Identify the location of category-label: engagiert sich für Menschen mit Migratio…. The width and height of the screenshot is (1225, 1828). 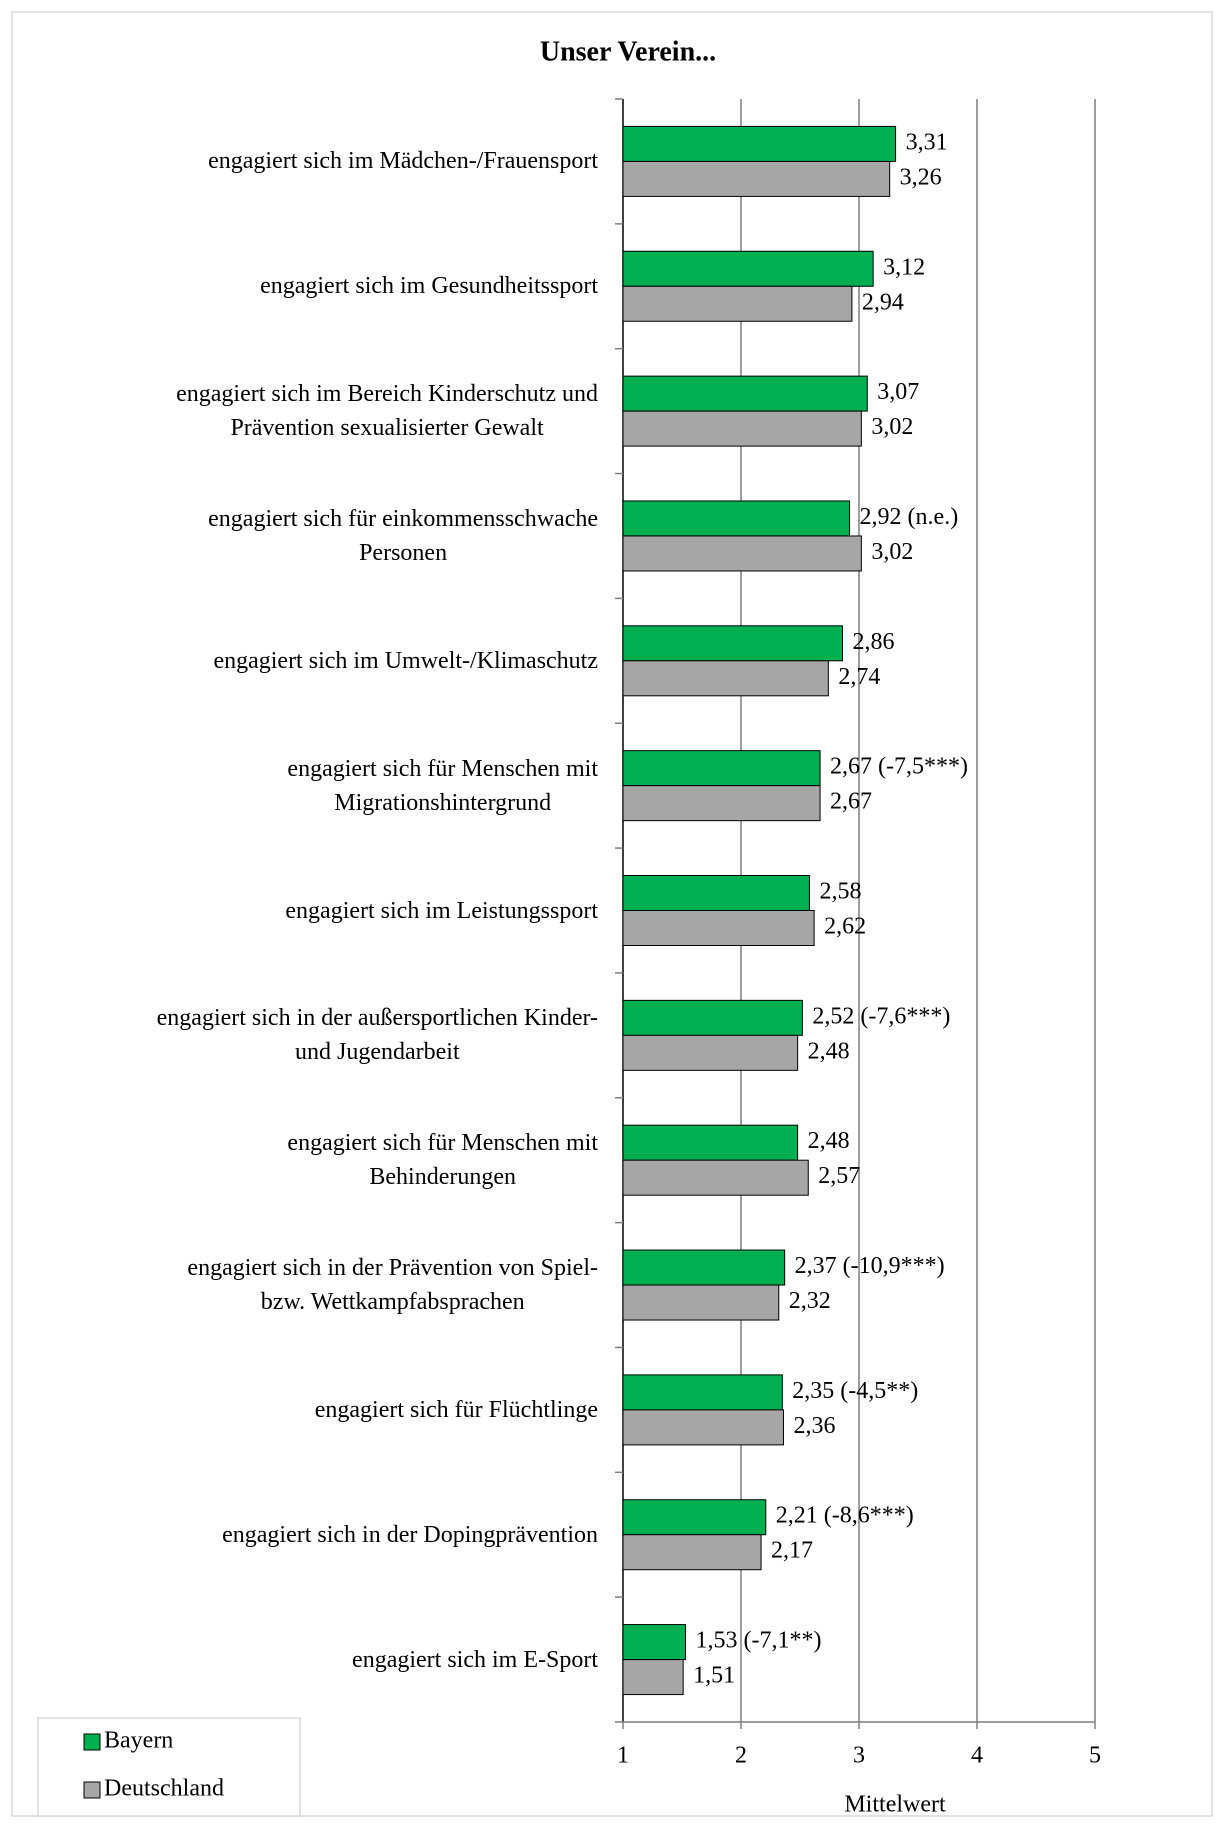
(442, 785).